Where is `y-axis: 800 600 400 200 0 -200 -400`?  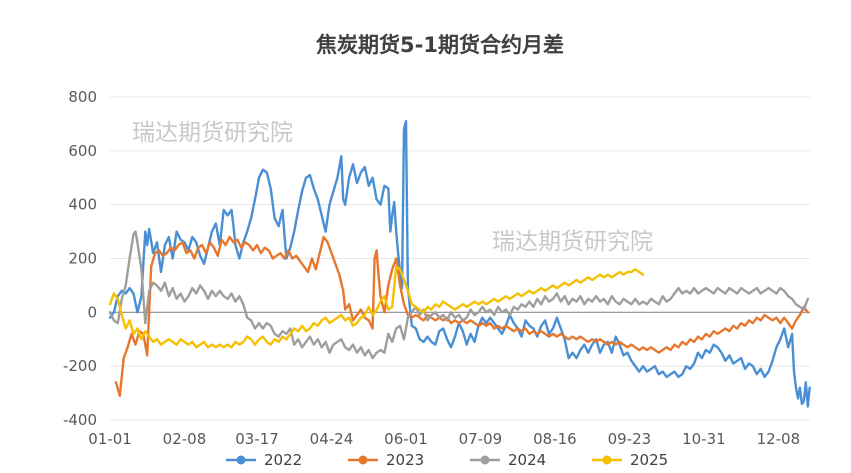
y-axis: 800 600 400 200 0 -200 -400 is located at coordinates (80, 258).